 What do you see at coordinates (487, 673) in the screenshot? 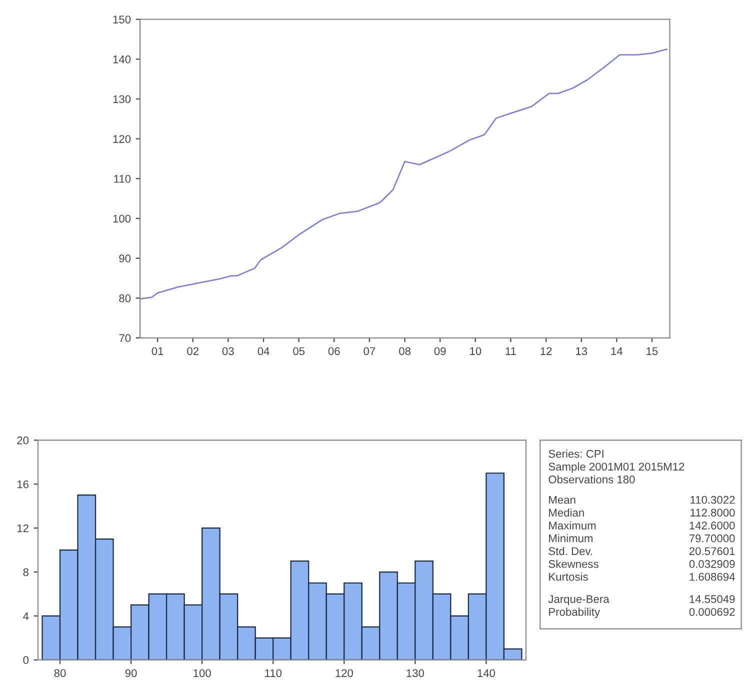
I see `x-tick-label: 140` at bounding box center [487, 673].